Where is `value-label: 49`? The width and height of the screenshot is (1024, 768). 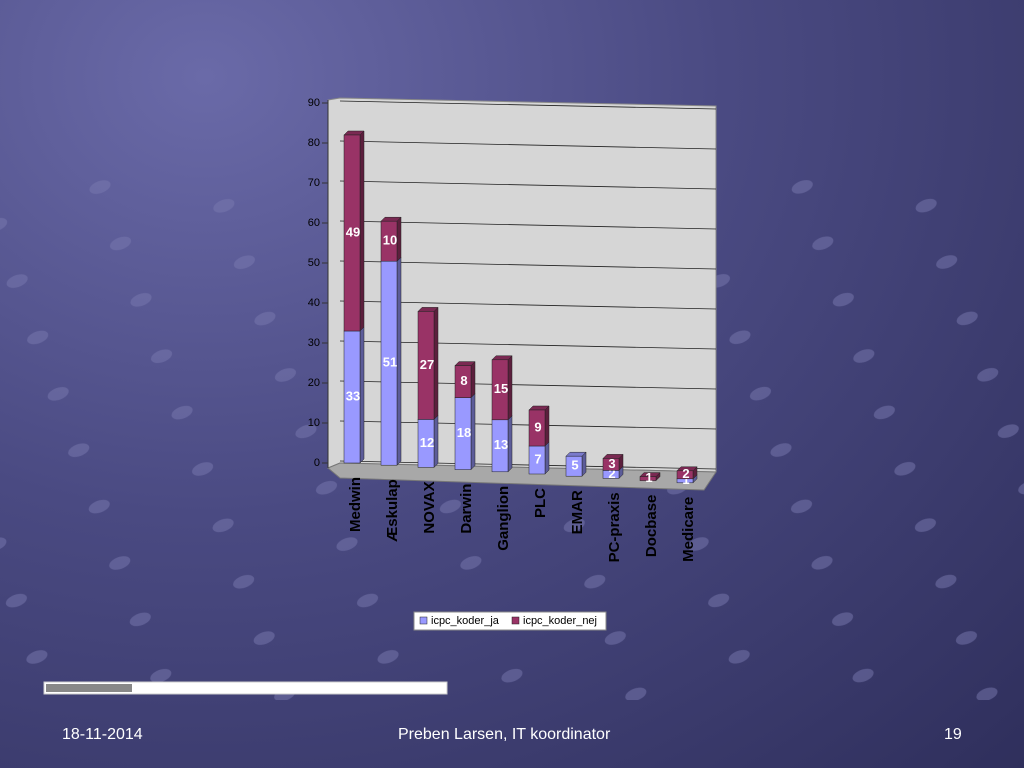
value-label: 49 is located at coordinates (353, 231).